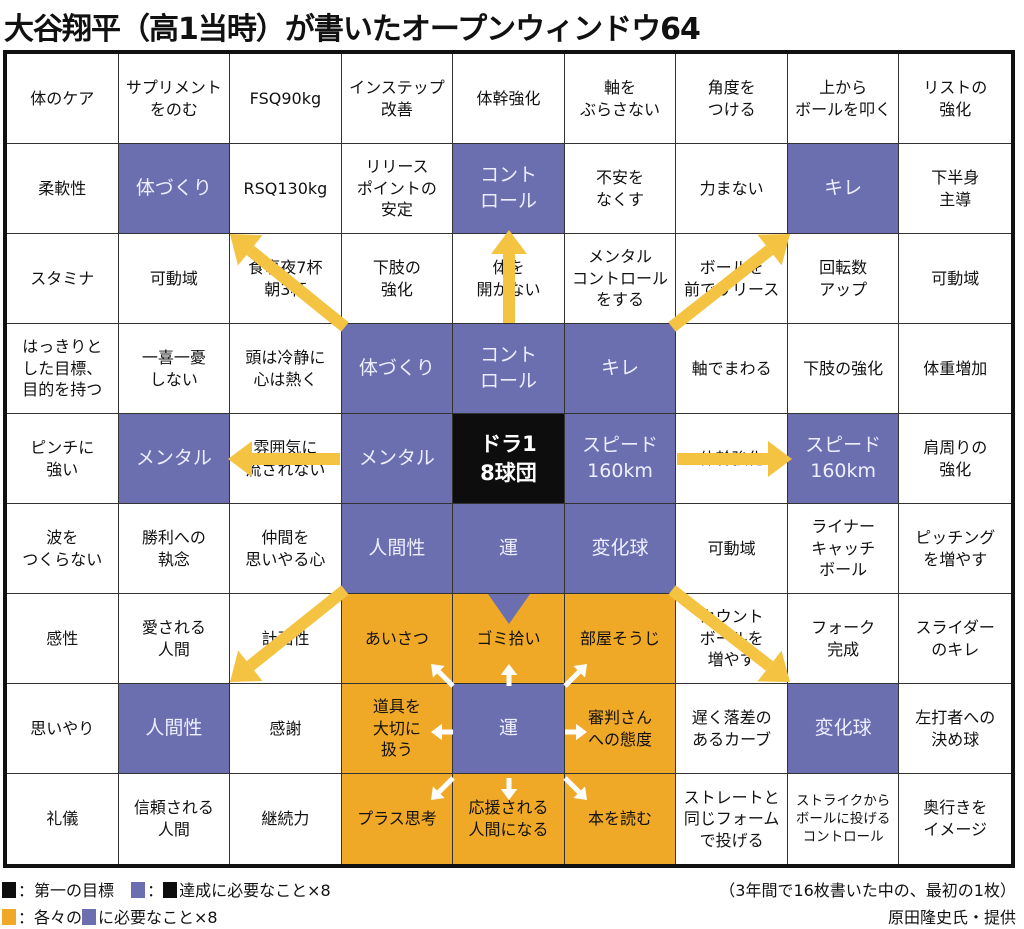 This screenshot has width=1024, height=929. Describe the element at coordinates (286, 189) in the screenshot. I see `grid-cell: RSQ130kg` at that location.